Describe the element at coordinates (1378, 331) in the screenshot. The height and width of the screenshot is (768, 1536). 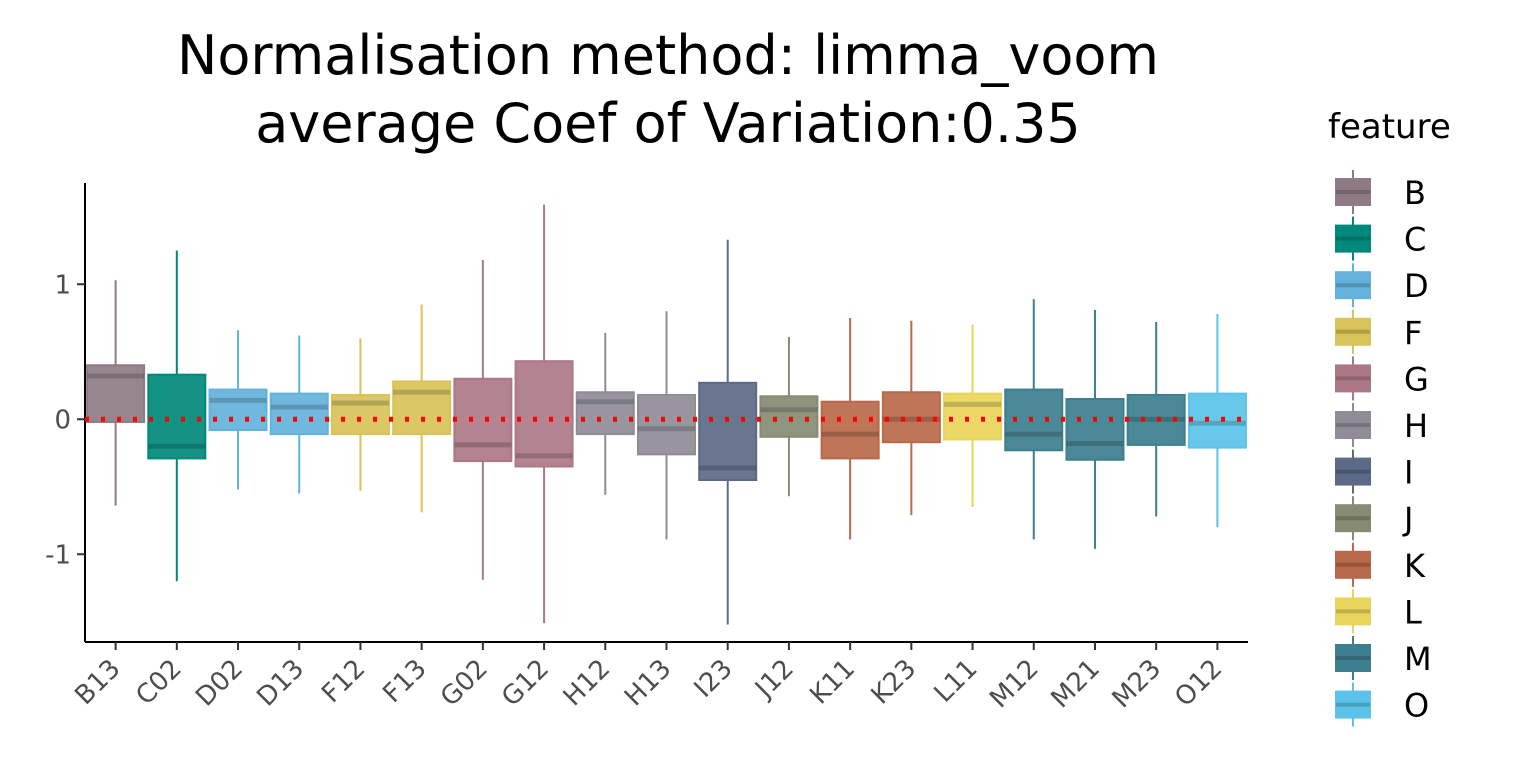
I see `legend-item-F: F` at that location.